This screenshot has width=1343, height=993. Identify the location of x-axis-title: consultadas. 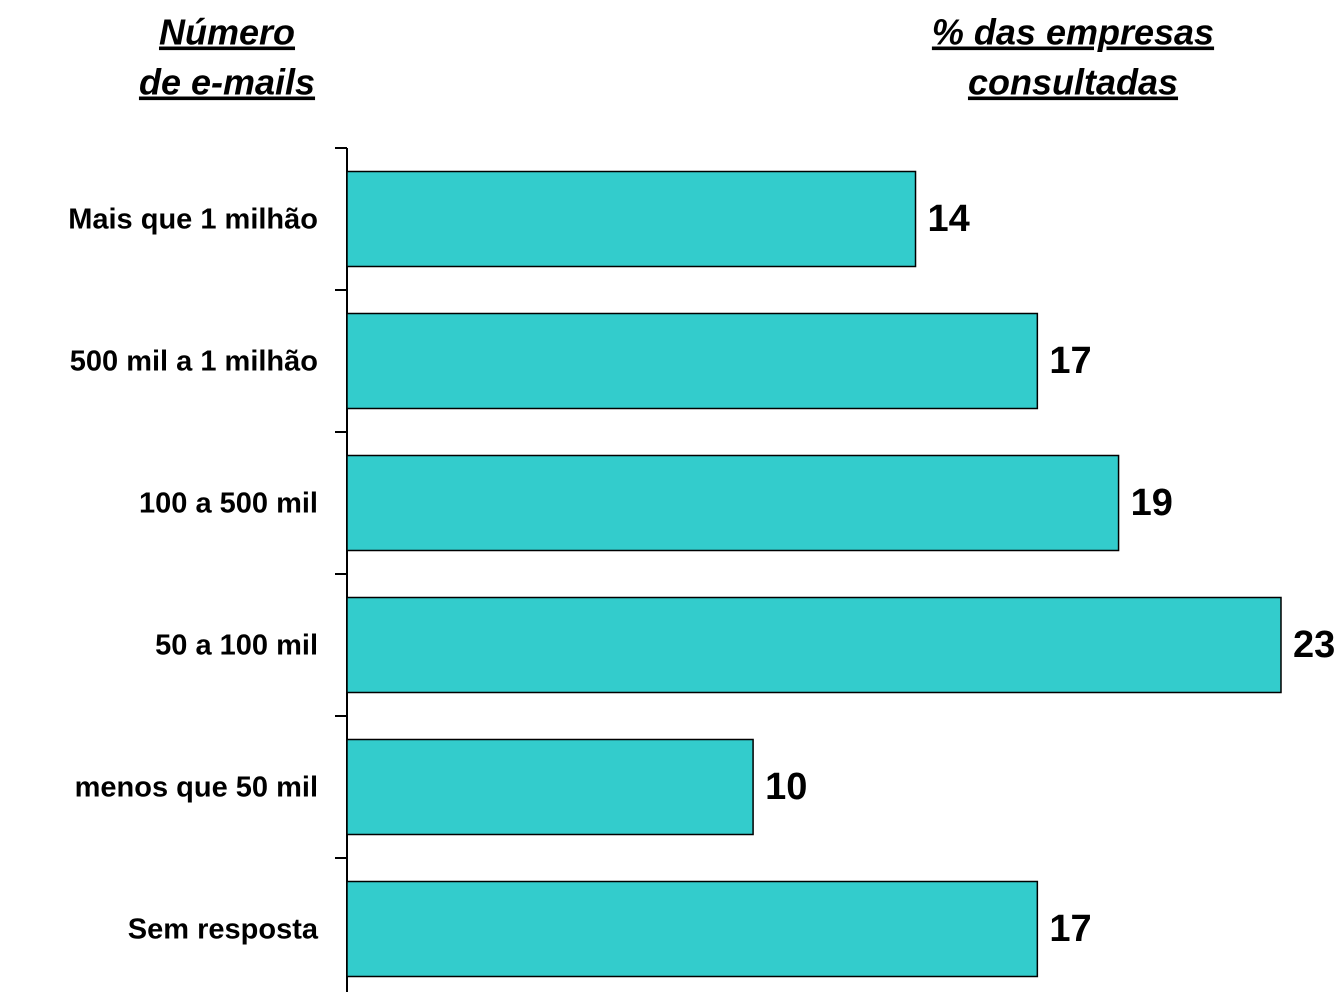
(1073, 82).